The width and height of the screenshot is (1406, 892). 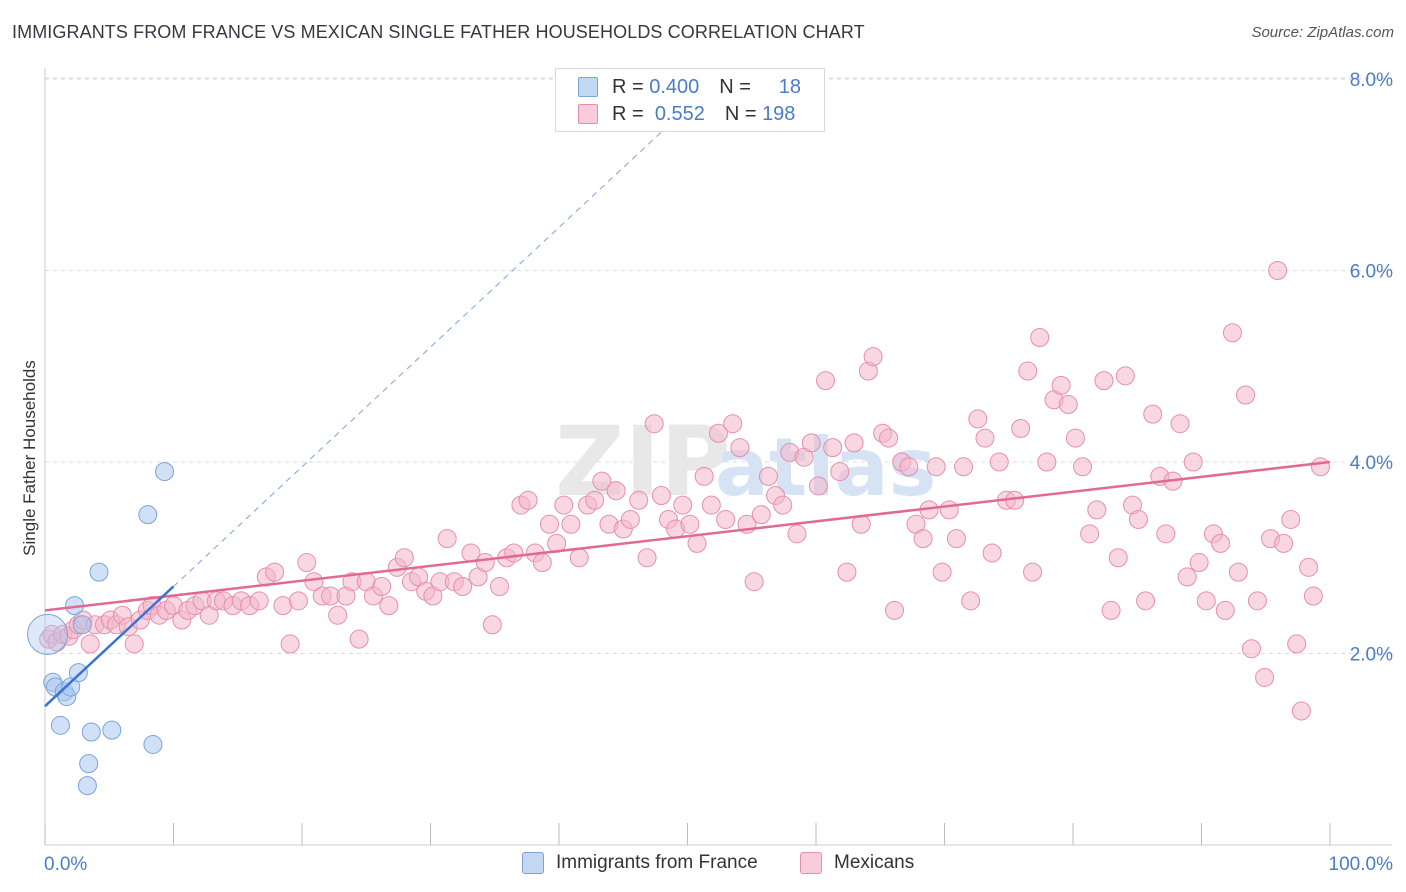 What do you see at coordinates (628, 86) in the screenshot?
I see `legend-r-label: R =` at bounding box center [628, 86].